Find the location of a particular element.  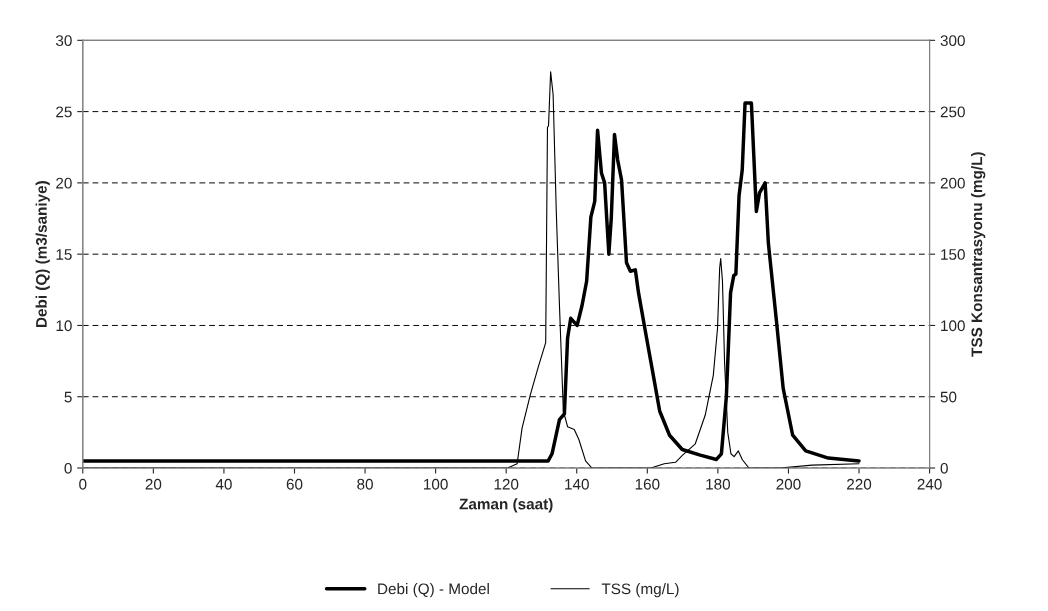

x-tick-label: 40 is located at coordinates (223, 484).